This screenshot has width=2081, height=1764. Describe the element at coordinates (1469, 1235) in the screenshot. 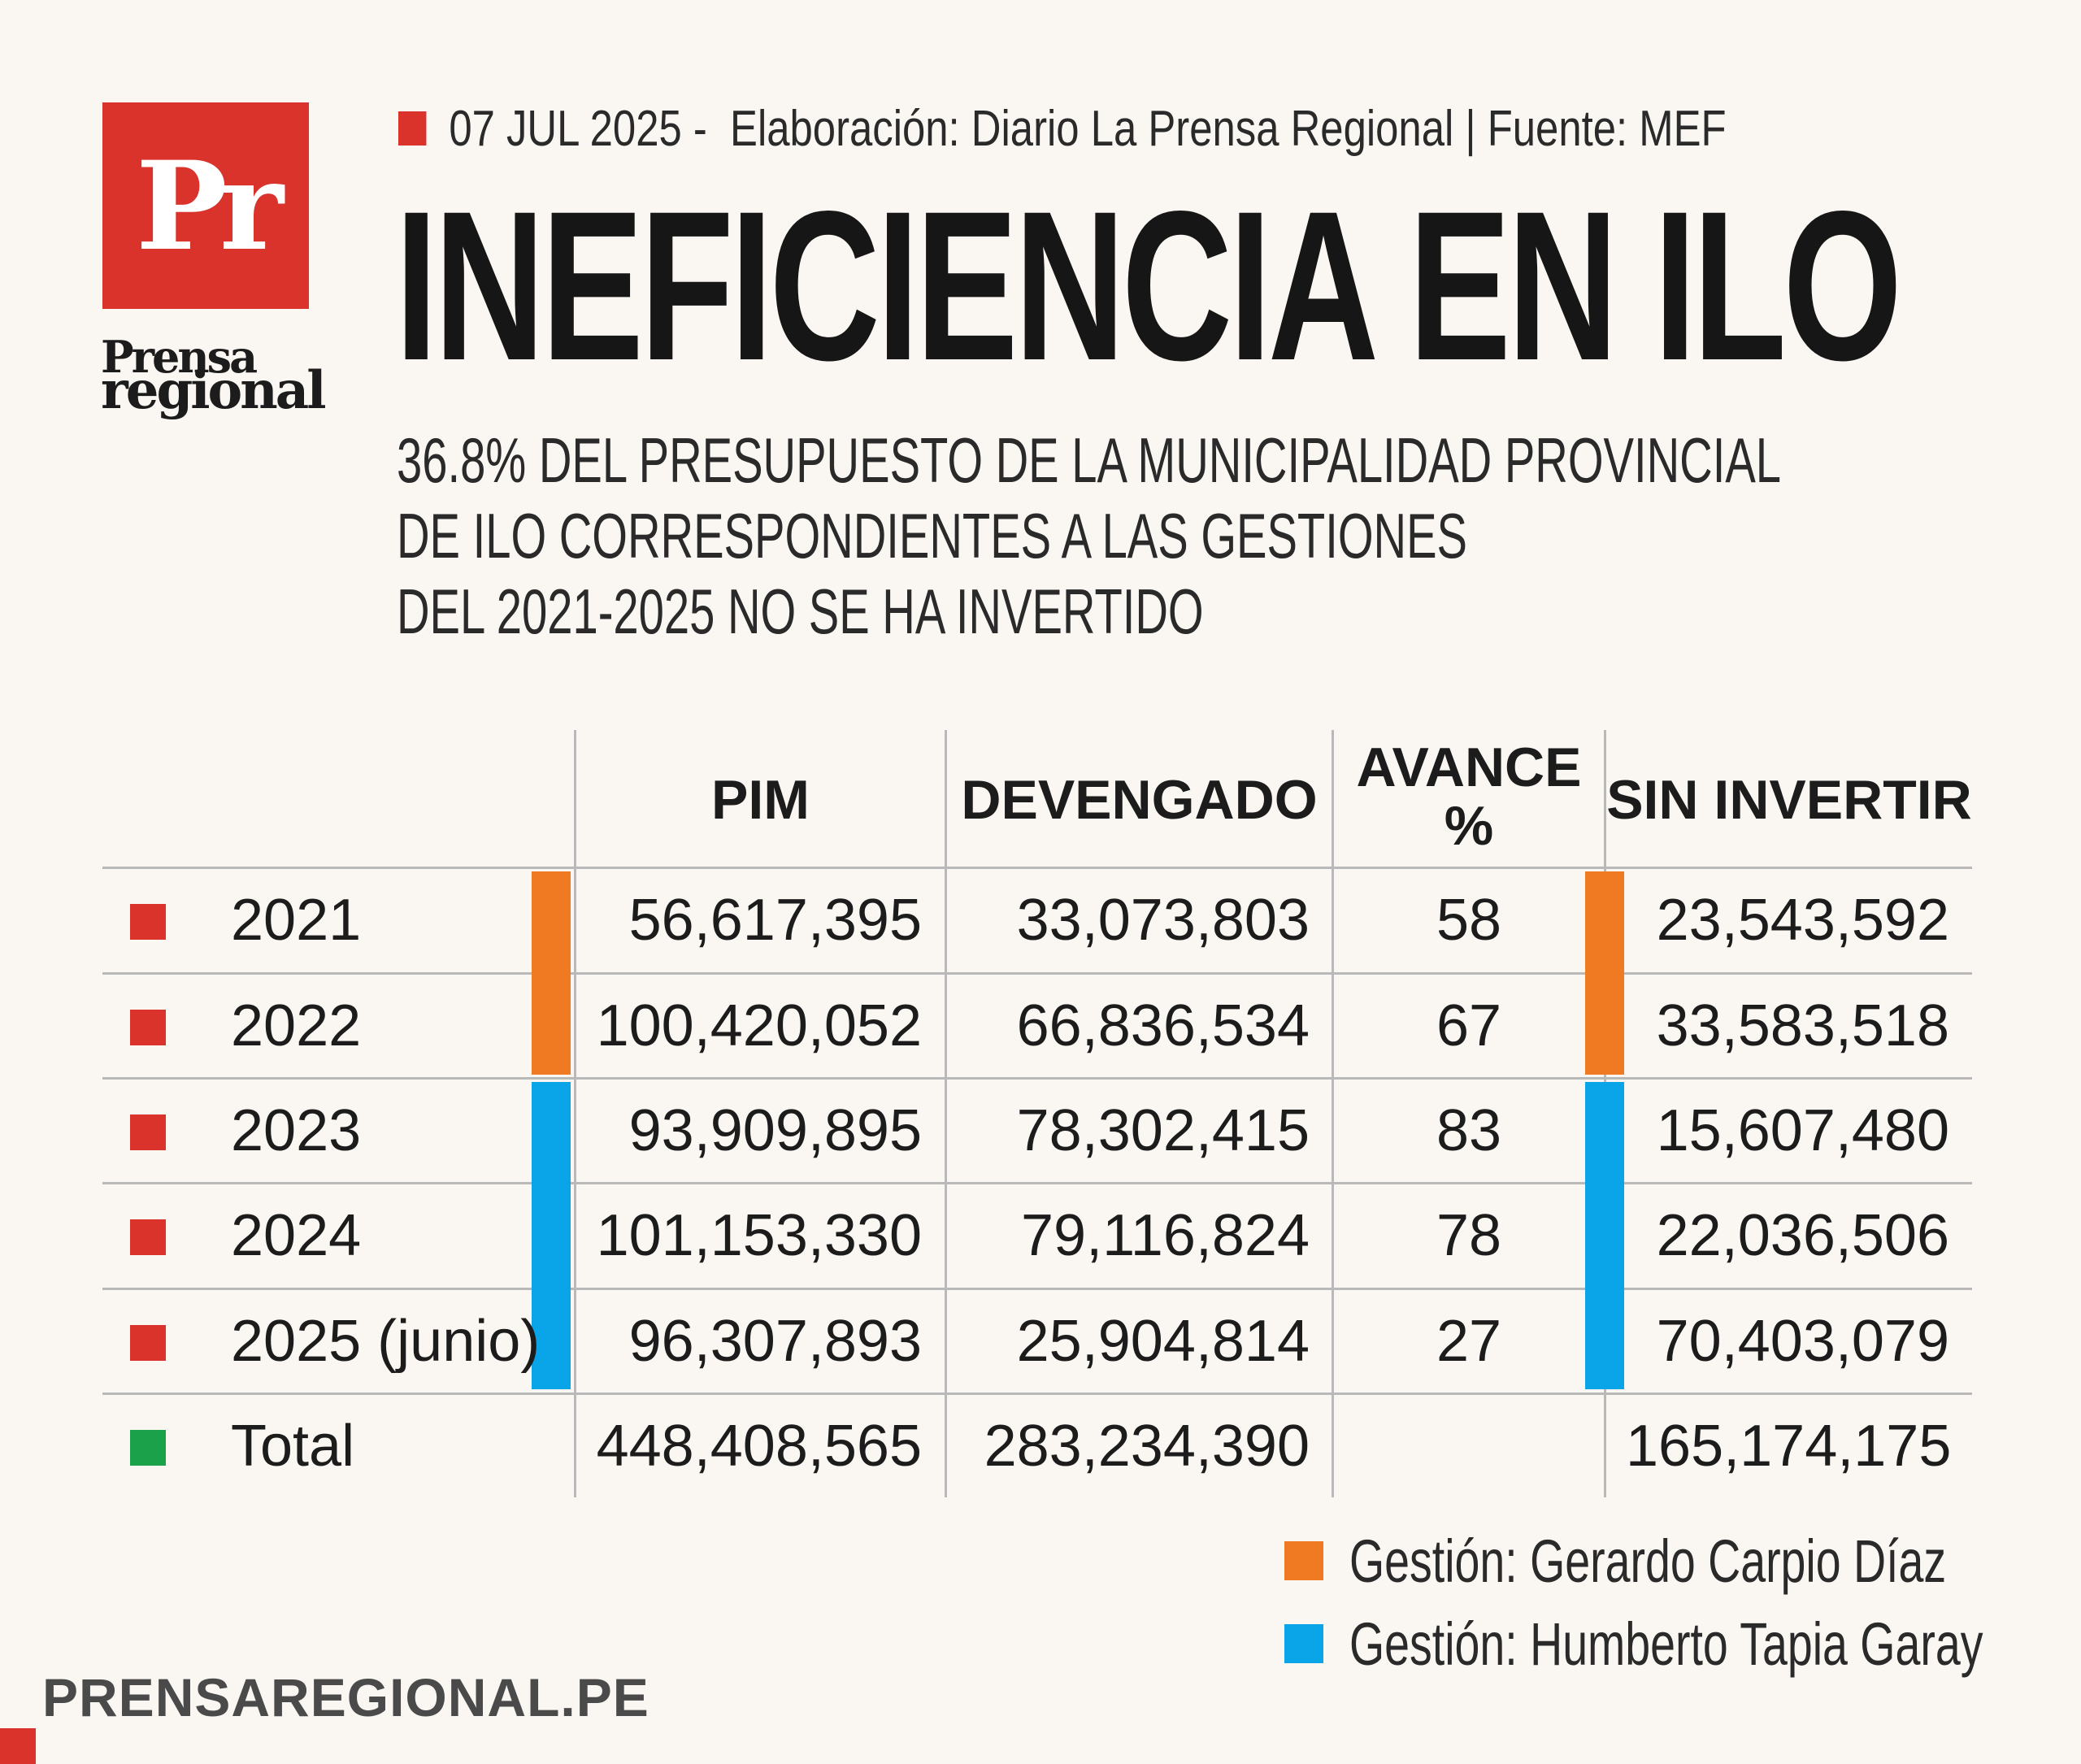

I see `row-avance: 78` at that location.